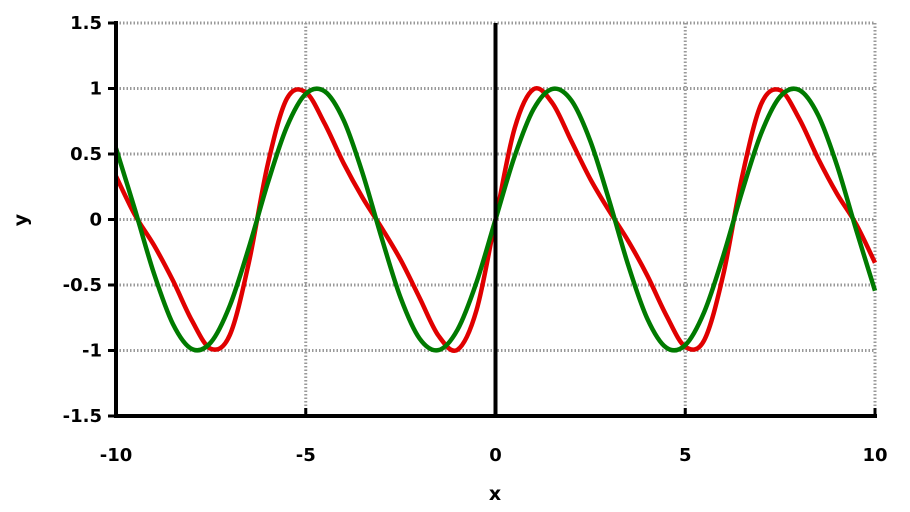 This screenshot has height=512, width=910. Describe the element at coordinates (306, 455) in the screenshot. I see `x-tick-label: -5` at that location.